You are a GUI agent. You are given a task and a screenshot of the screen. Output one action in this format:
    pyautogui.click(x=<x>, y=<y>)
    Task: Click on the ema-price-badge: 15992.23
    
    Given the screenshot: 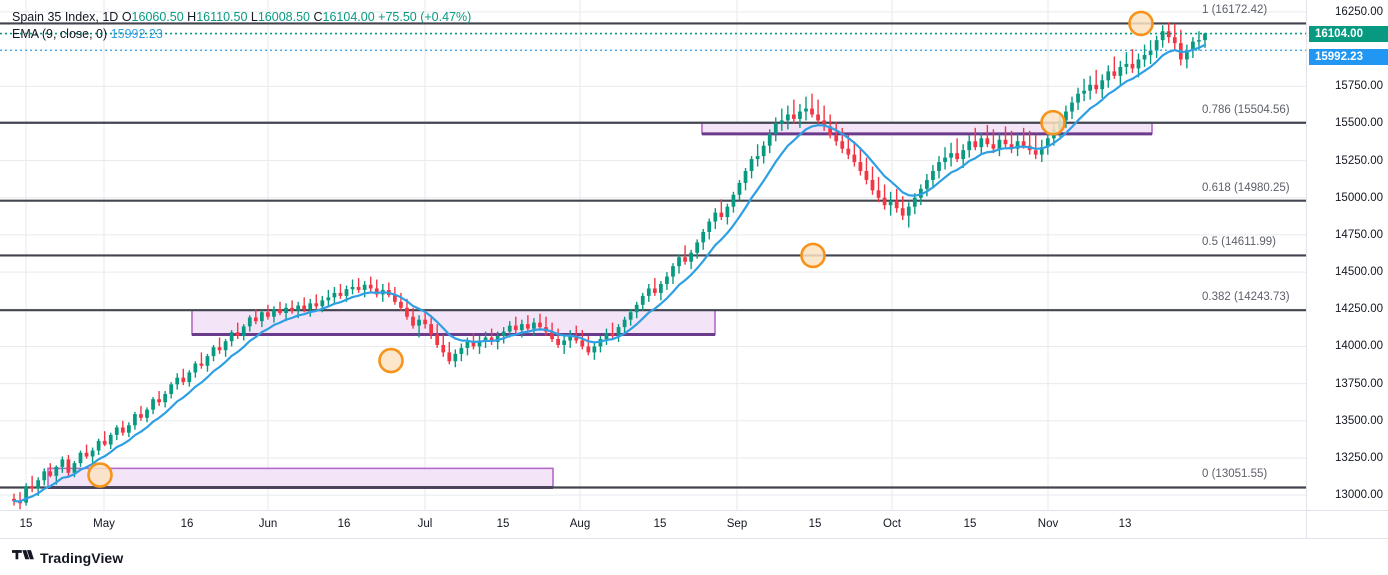 What is the action you would take?
    pyautogui.click(x=1348, y=56)
    